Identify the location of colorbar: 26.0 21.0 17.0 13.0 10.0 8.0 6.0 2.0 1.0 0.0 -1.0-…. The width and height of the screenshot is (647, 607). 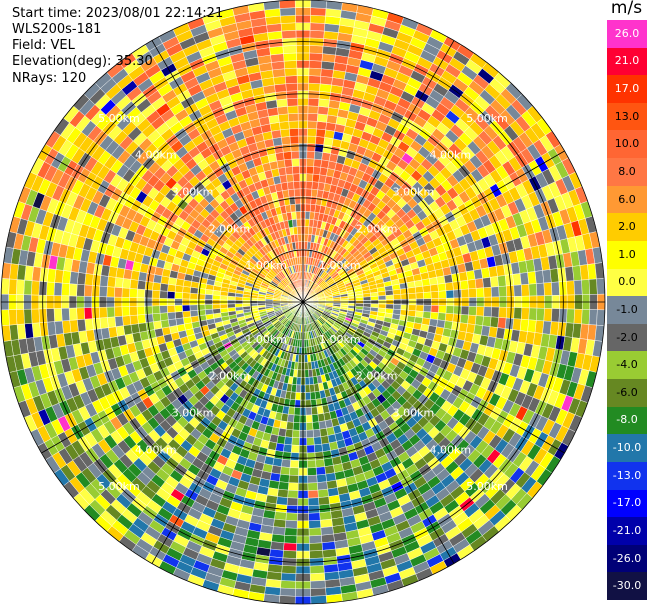
(627, 310).